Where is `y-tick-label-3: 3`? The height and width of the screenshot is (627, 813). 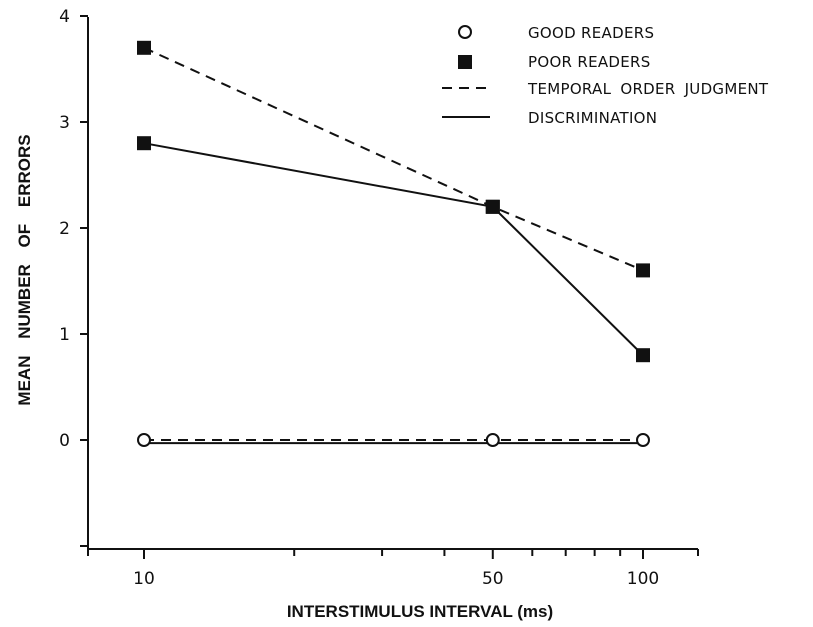
y-tick-label-3: 3 is located at coordinates (64, 123).